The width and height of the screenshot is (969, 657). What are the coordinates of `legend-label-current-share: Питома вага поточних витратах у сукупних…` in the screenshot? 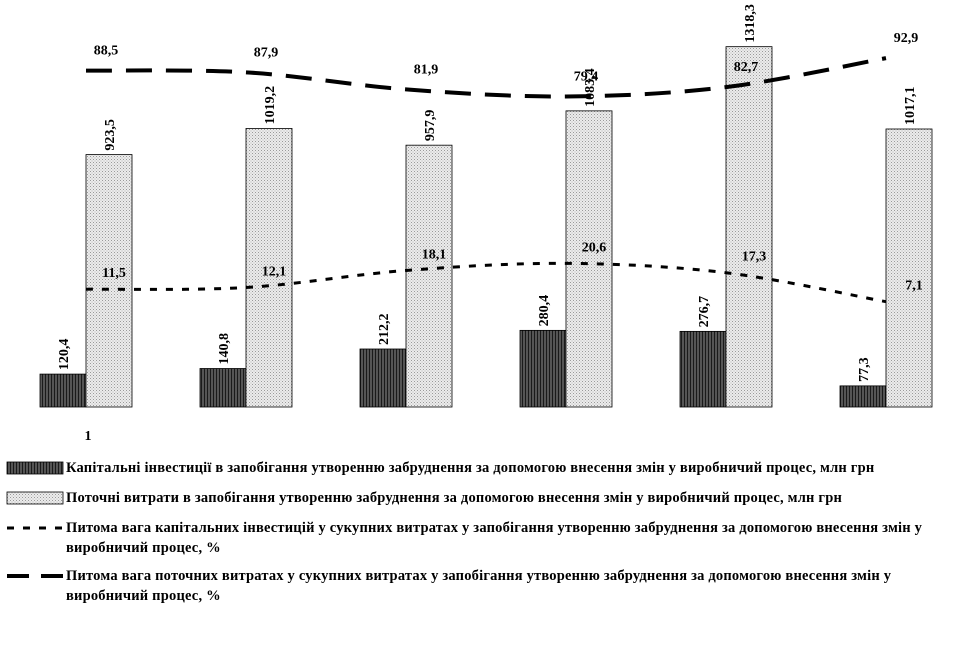 It's located at (479, 586).